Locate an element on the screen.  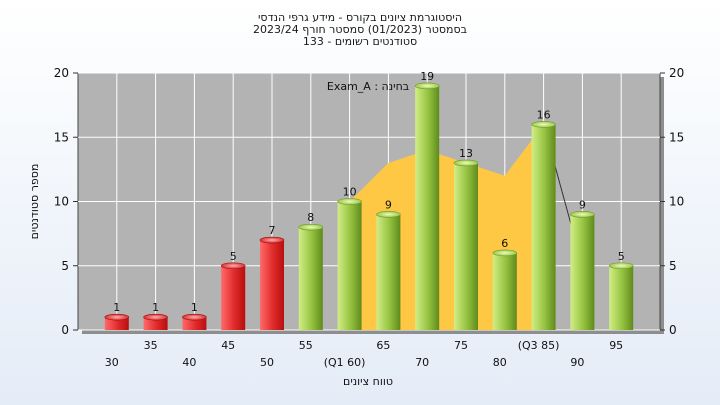
bar-value-label: 6 is located at coordinates (504, 243).